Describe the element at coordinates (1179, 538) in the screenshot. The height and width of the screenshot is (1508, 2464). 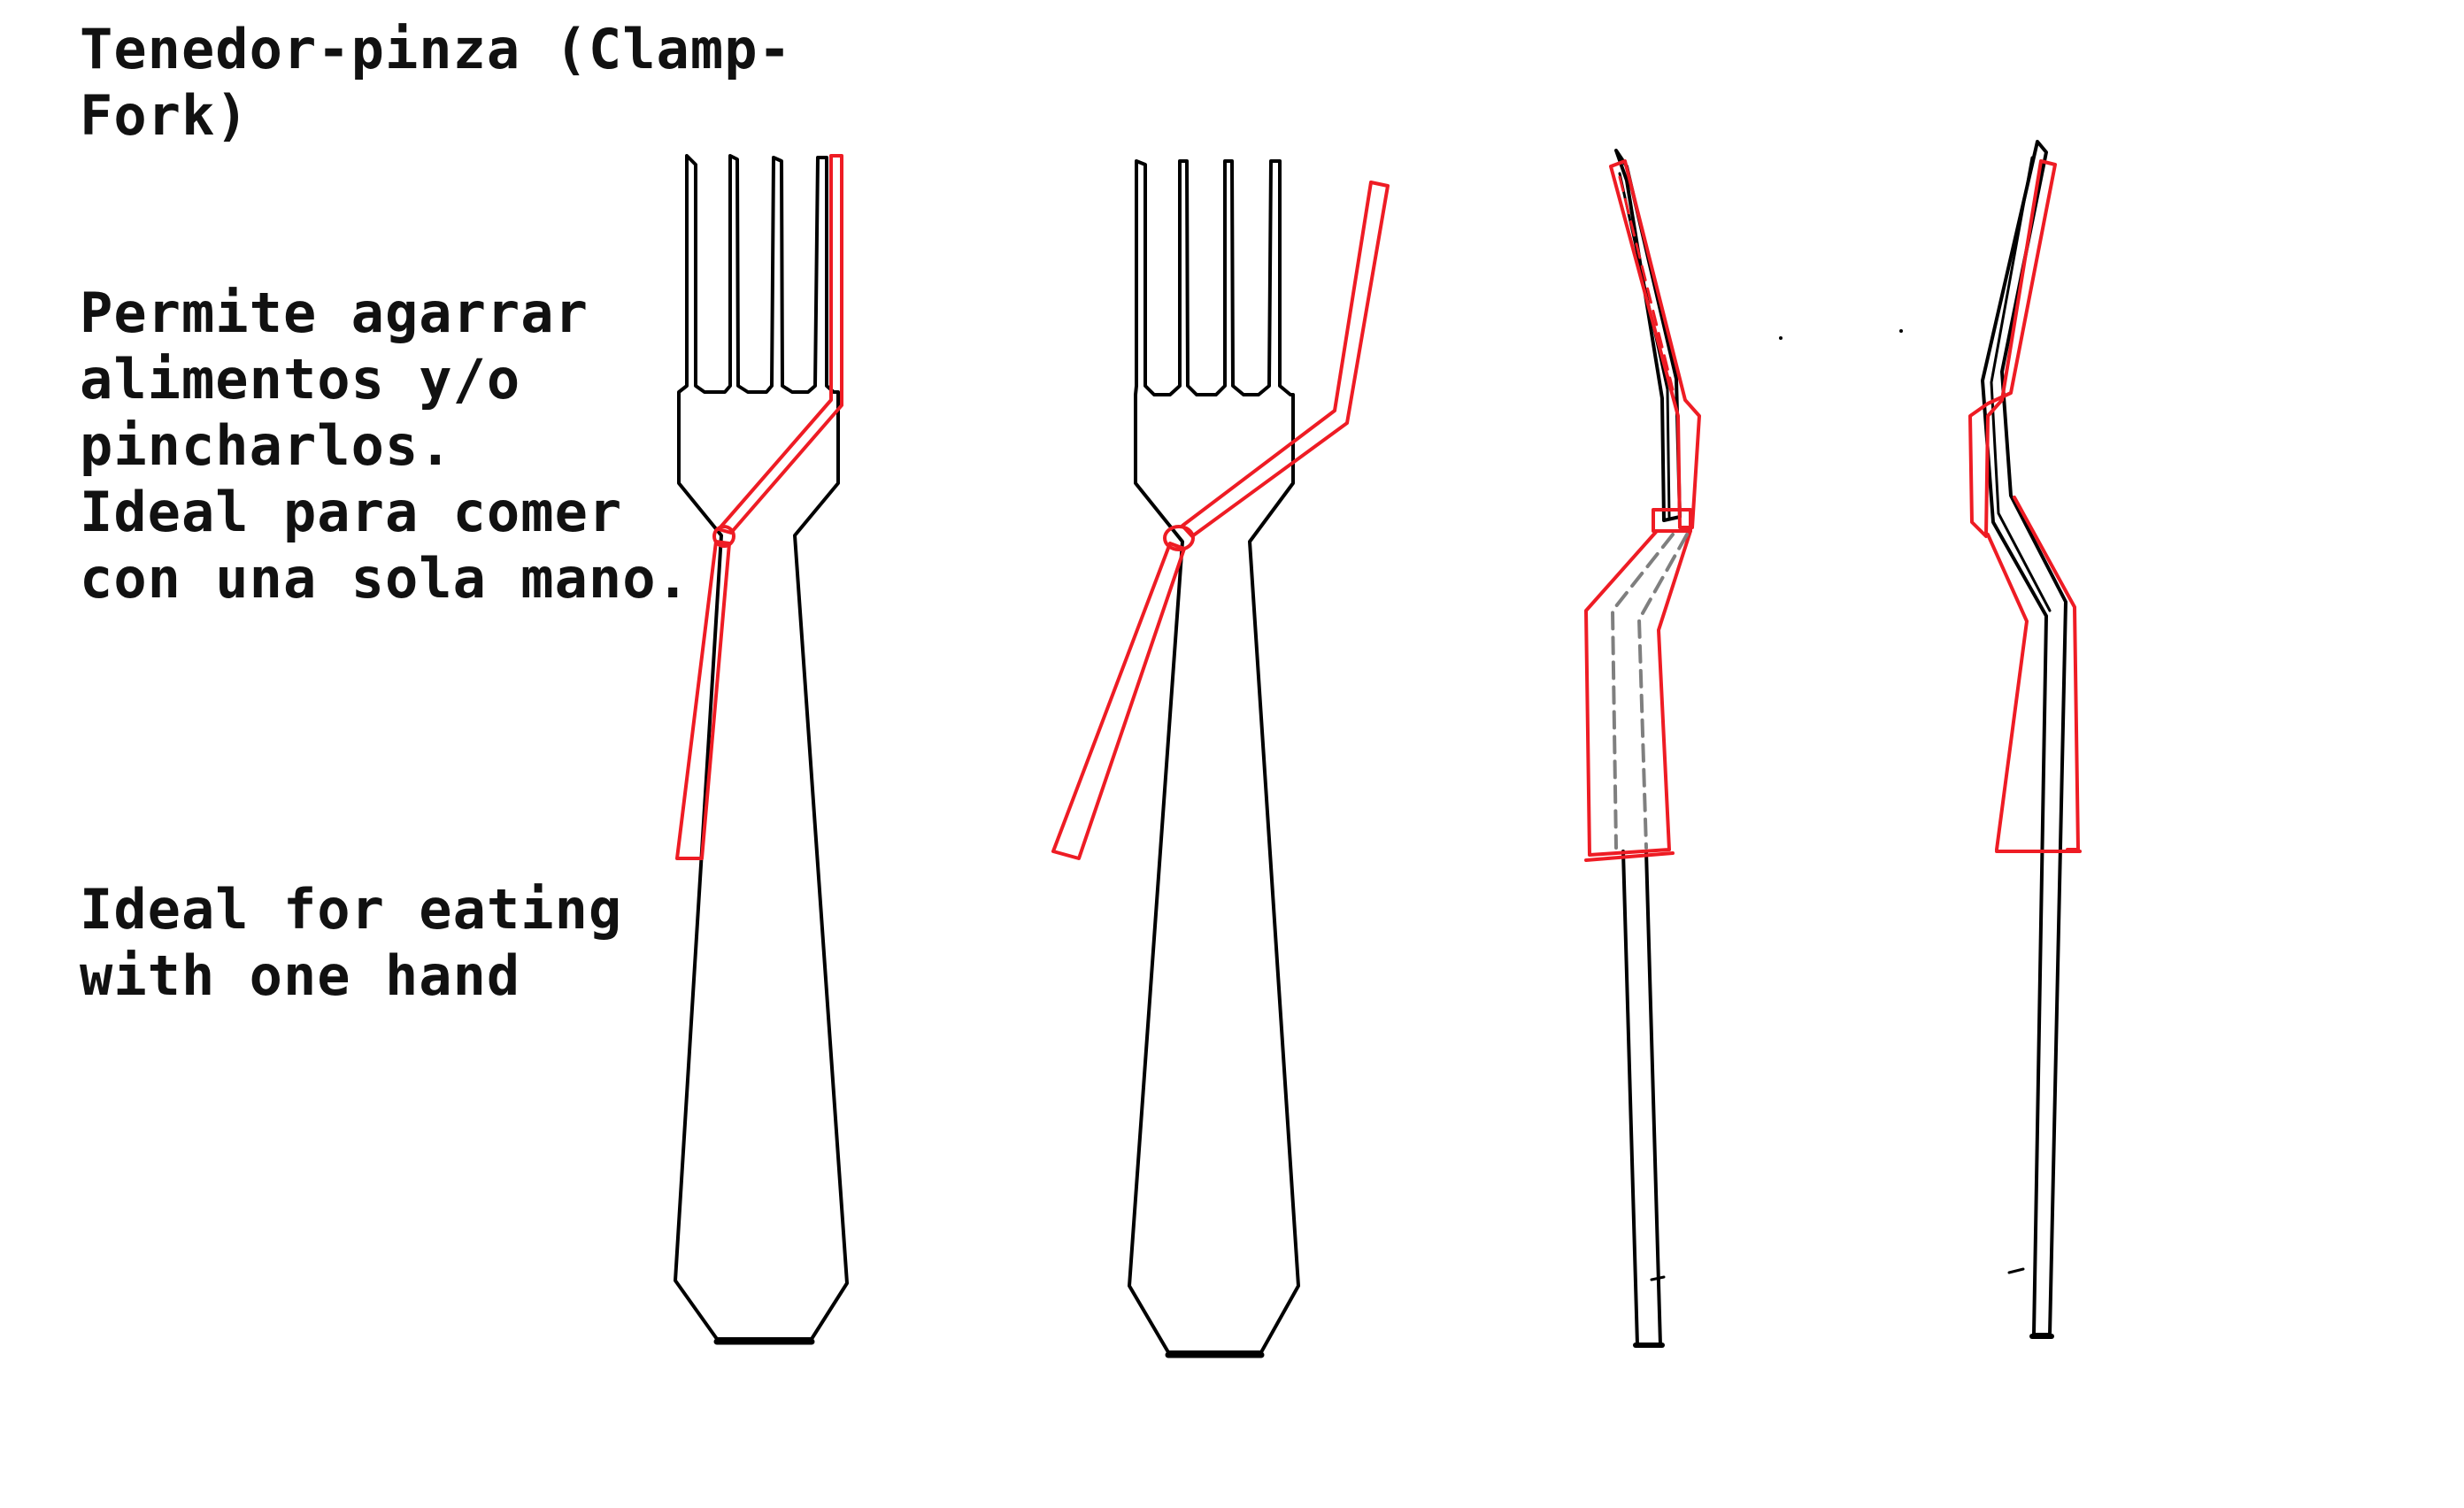
I see `fork-front-open-pivot` at that location.